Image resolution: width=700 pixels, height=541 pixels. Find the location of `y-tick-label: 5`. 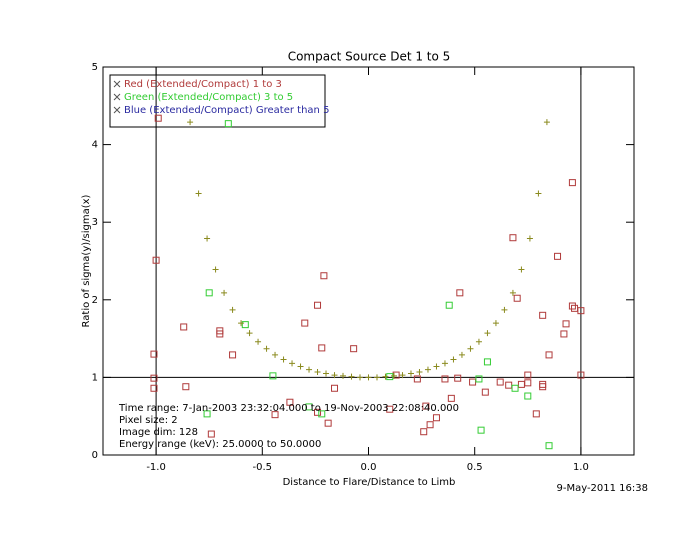

y-tick-label: 5 is located at coordinates (95, 67).